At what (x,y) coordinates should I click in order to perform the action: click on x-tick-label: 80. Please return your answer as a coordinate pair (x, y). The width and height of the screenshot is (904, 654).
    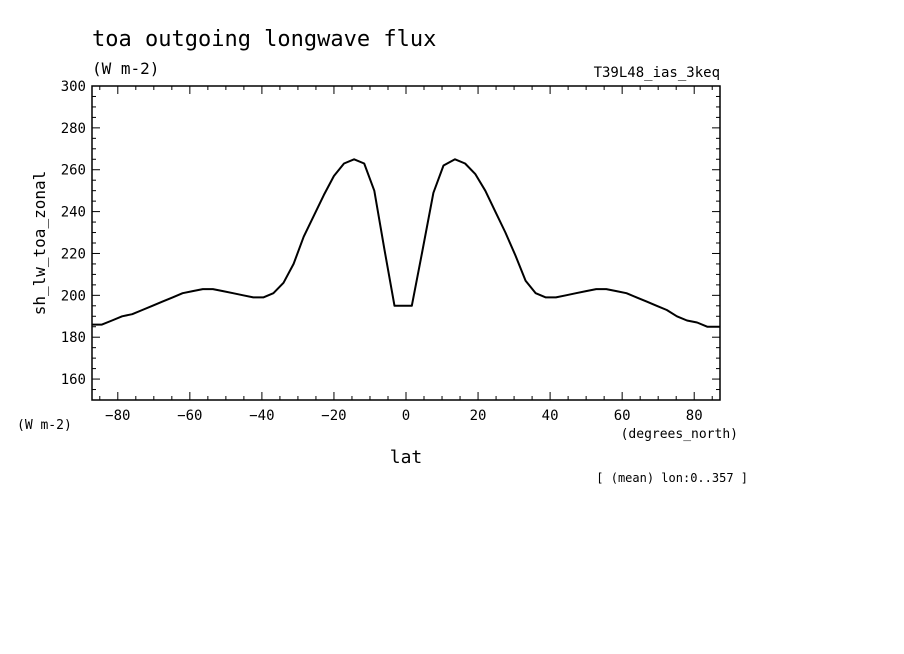
    Looking at the image, I should click on (694, 416).